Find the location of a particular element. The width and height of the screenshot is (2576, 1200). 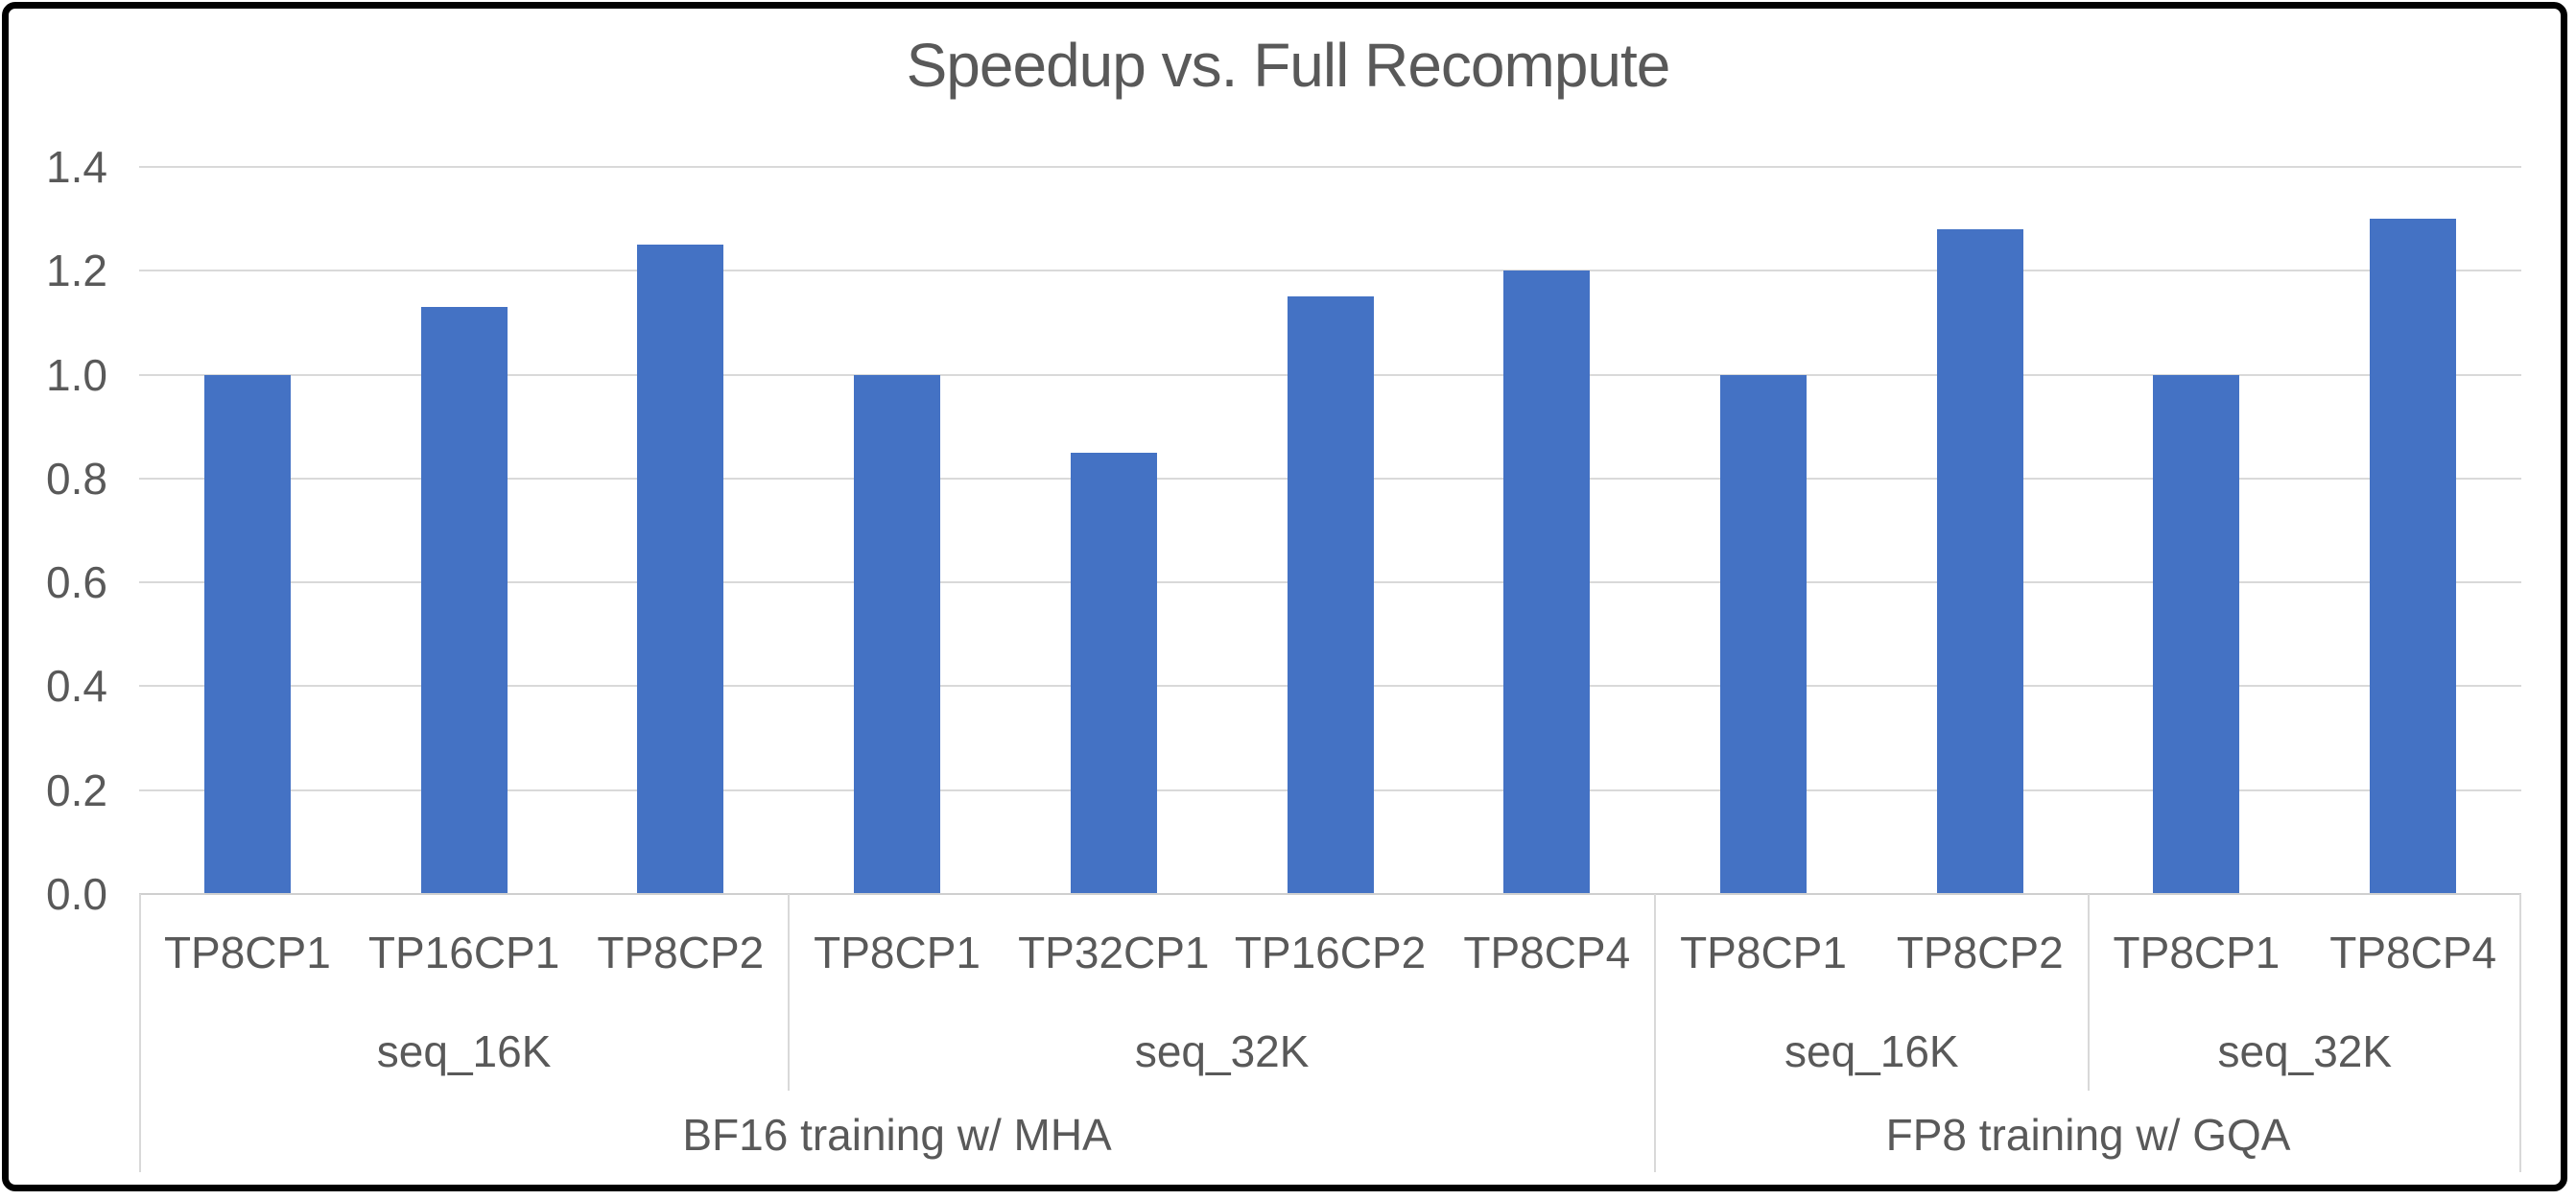

bar-TP32CP1 is located at coordinates (1113, 673).